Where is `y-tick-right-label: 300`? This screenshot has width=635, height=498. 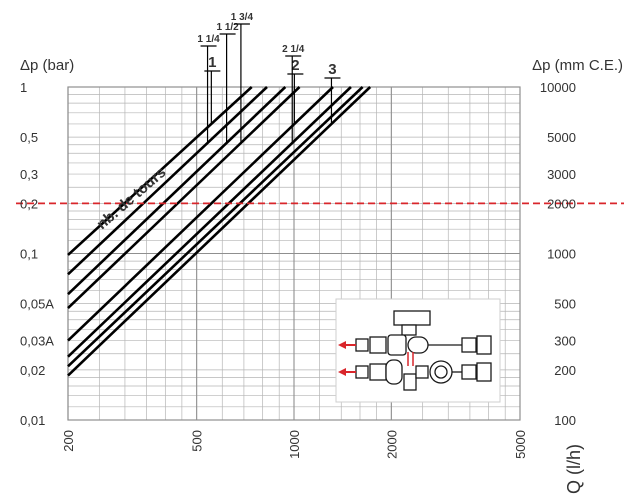
y-tick-right-label: 300 is located at coordinates (565, 341).